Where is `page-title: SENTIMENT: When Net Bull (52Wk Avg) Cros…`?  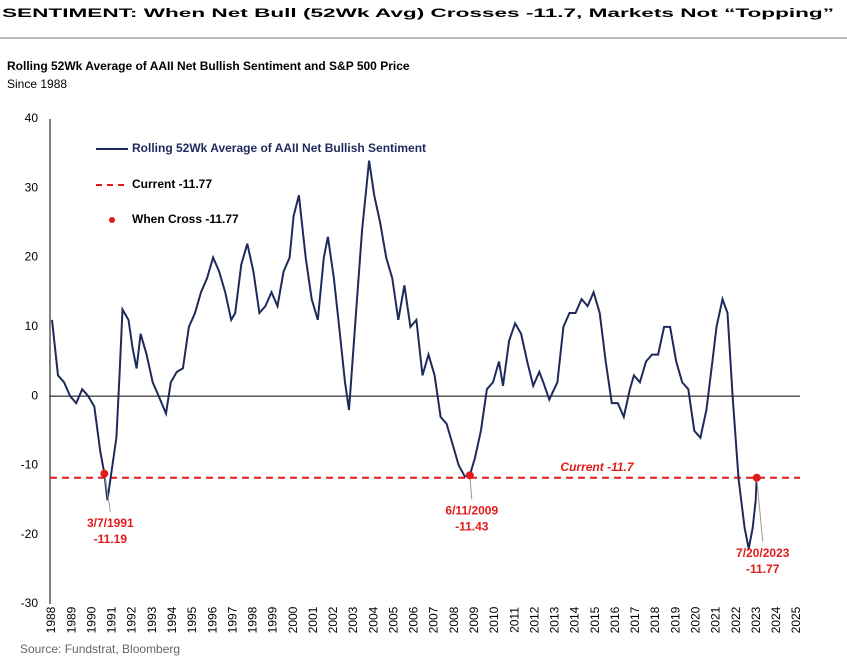
page-title: SENTIMENT: When Net Bull (52Wk Avg) Cros… is located at coordinates (418, 13).